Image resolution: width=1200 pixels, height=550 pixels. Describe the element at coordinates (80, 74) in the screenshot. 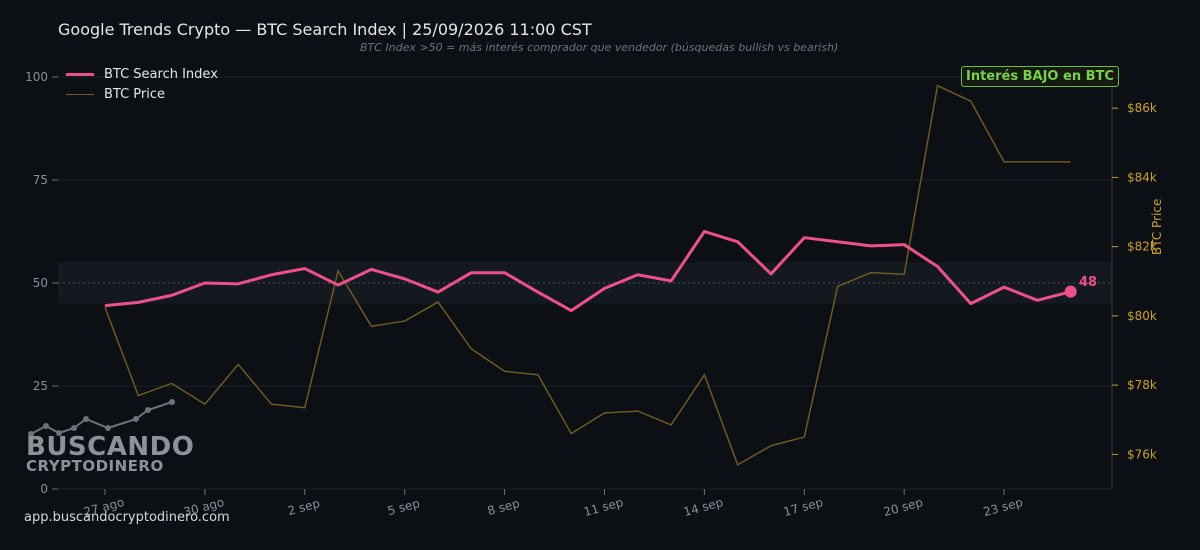

I see `legend-swatch-index` at that location.